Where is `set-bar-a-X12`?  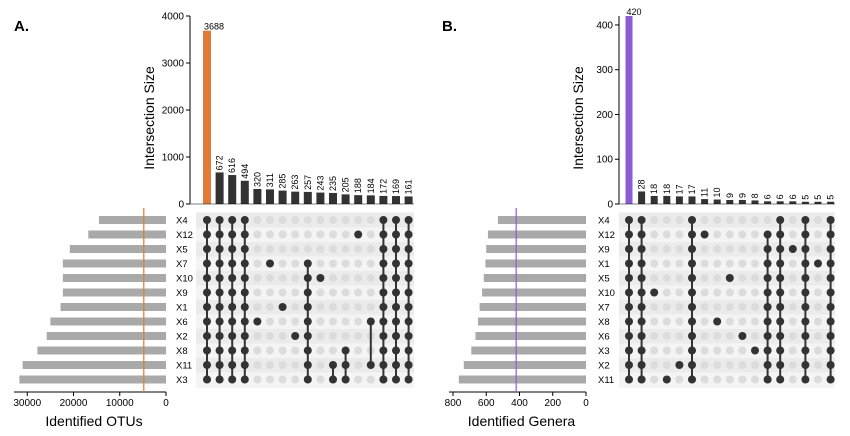
set-bar-a-X12 is located at coordinates (127, 234).